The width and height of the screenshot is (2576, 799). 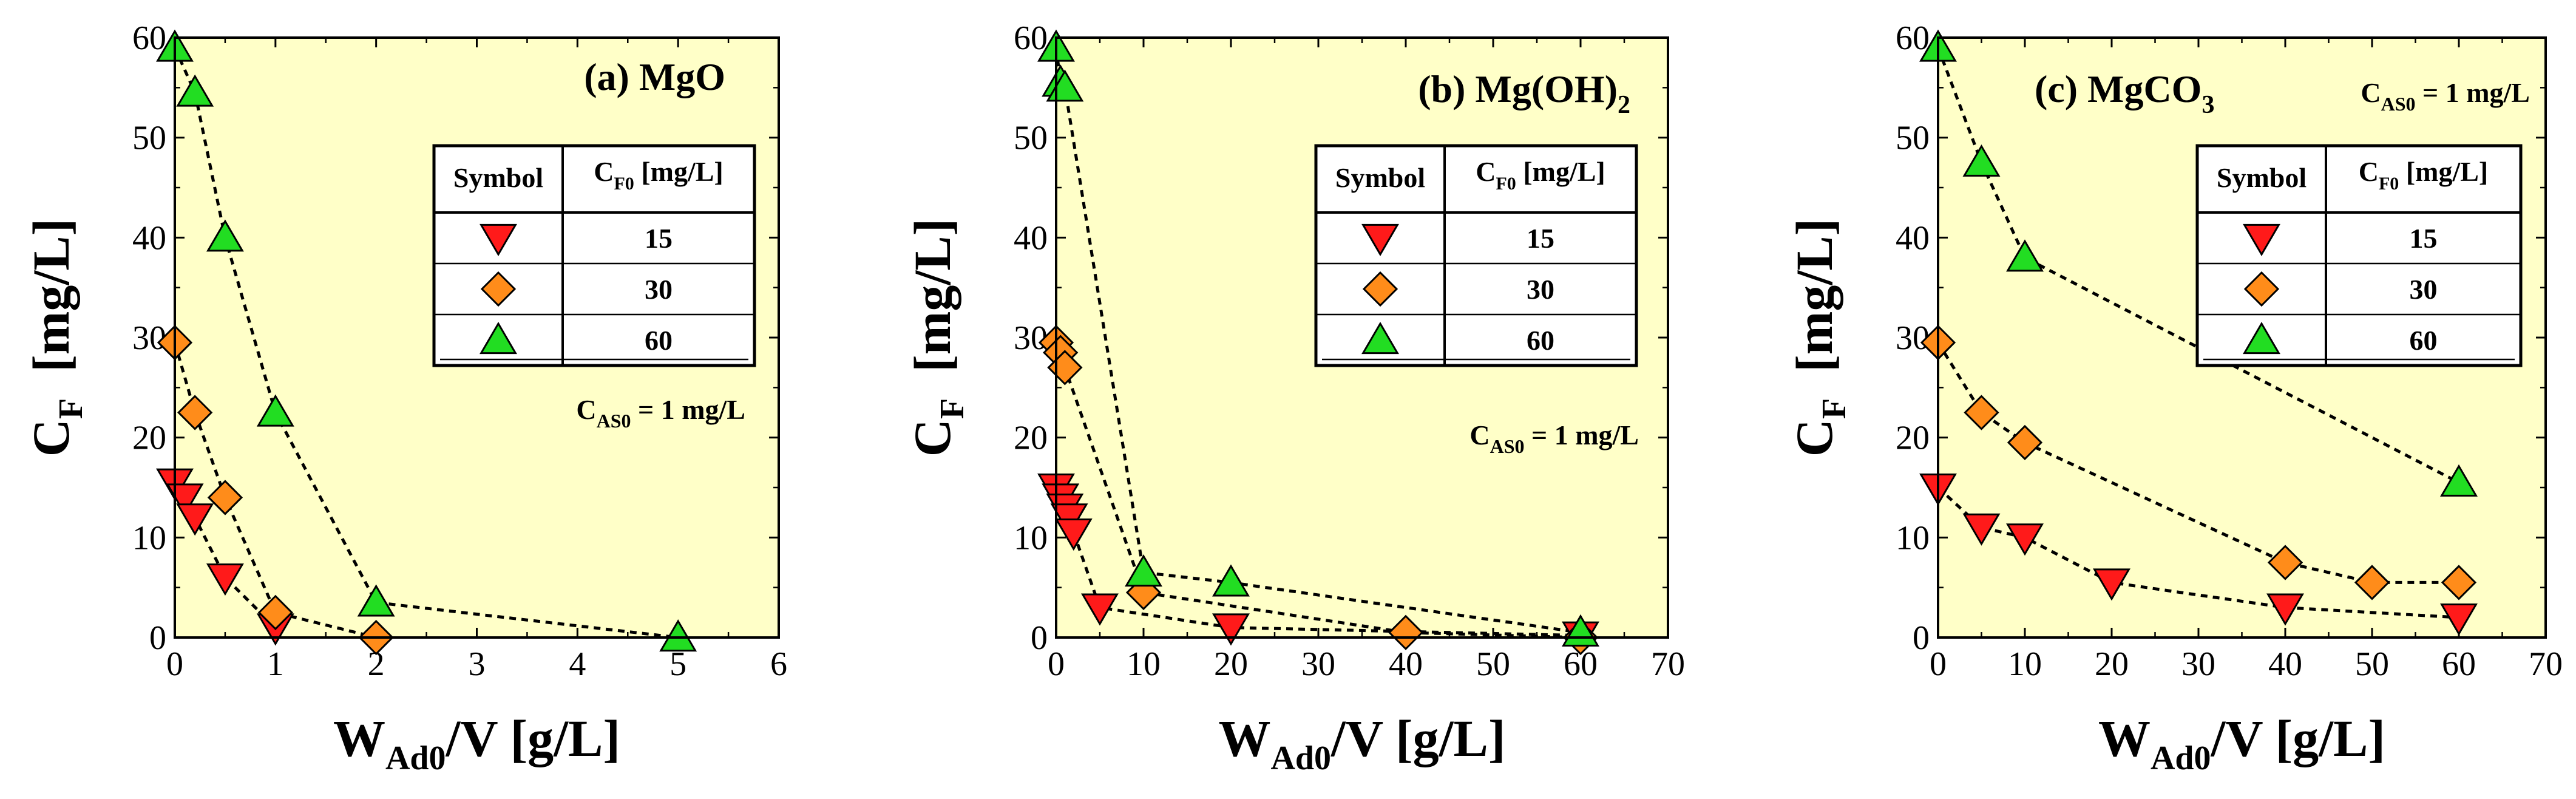 I want to click on x-tick-label: 1, so click(x=275, y=664).